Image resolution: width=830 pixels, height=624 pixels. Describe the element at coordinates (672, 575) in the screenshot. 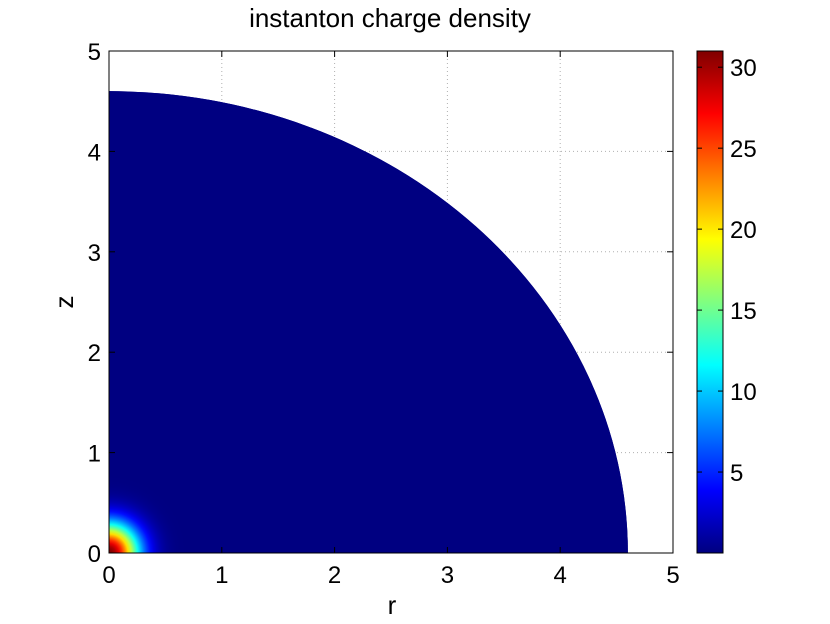

I see `x-tick-label-5: 5` at that location.